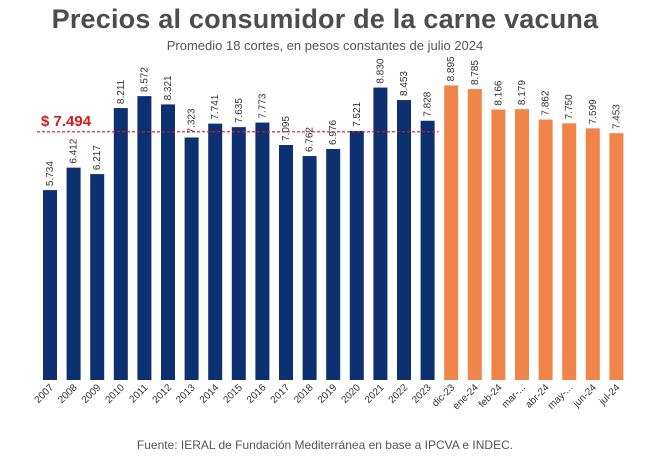 The width and height of the screenshot is (650, 465). I want to click on bar-2007, so click(50, 285).